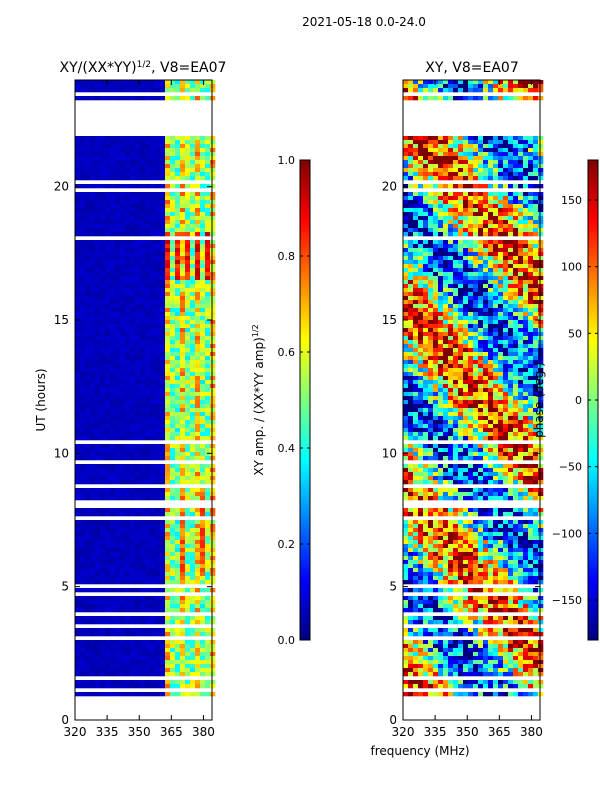 The height and width of the screenshot is (800, 600). Describe the element at coordinates (61, 320) in the screenshot. I see `amp-ytick-label: 15` at that location.